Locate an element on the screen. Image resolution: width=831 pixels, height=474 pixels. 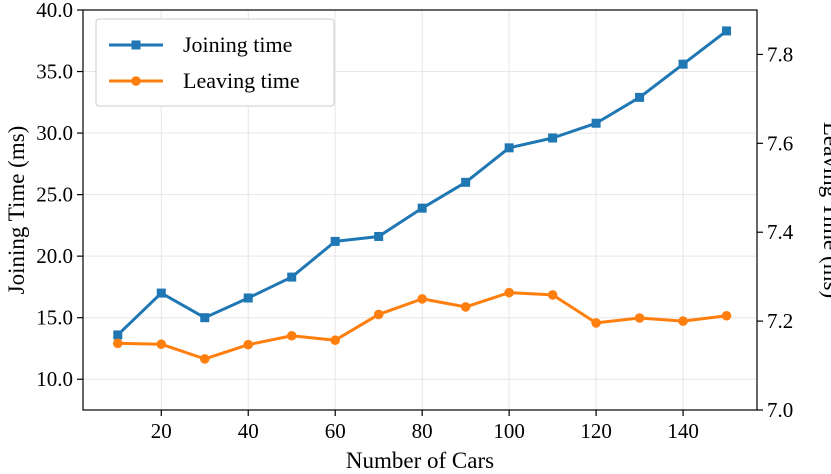
x-tick-label: 100 is located at coordinates (509, 431).